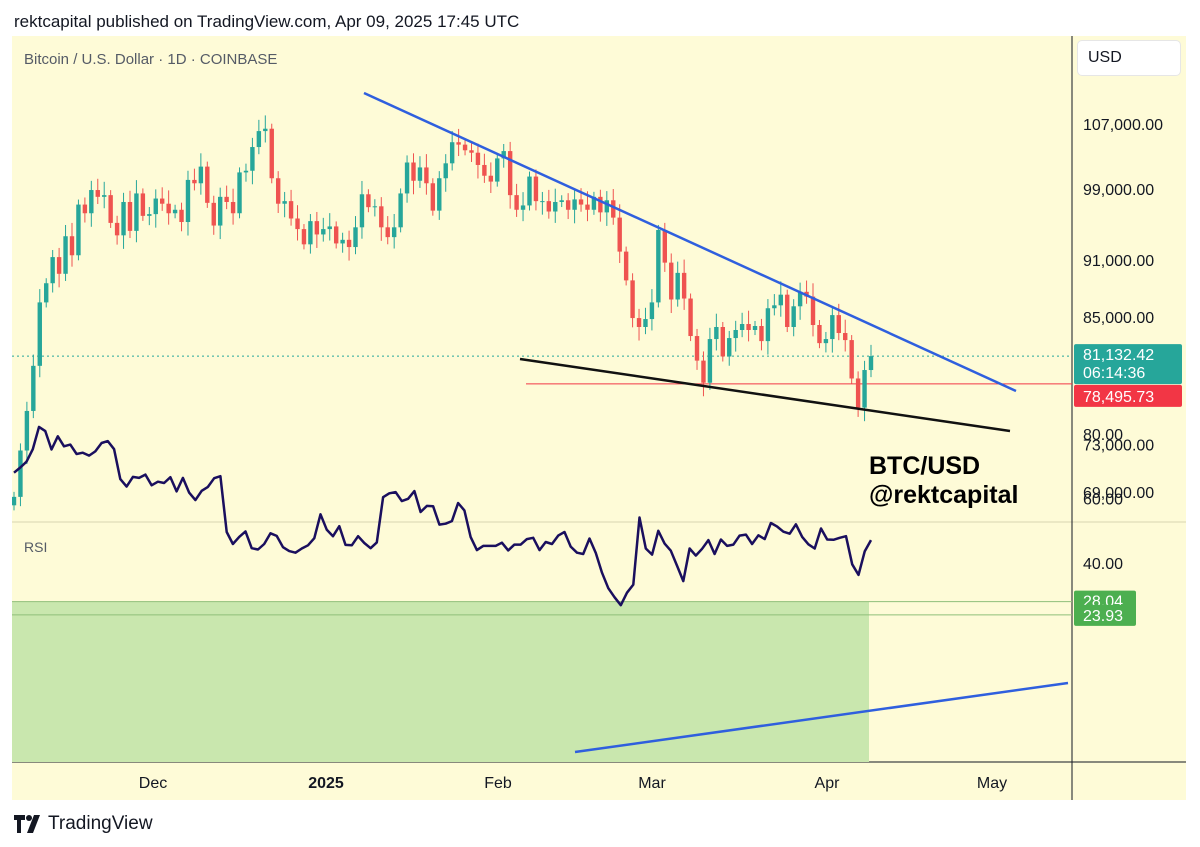  Describe the element at coordinates (1129, 58) in the screenshot. I see `currency-selector: USD` at that location.